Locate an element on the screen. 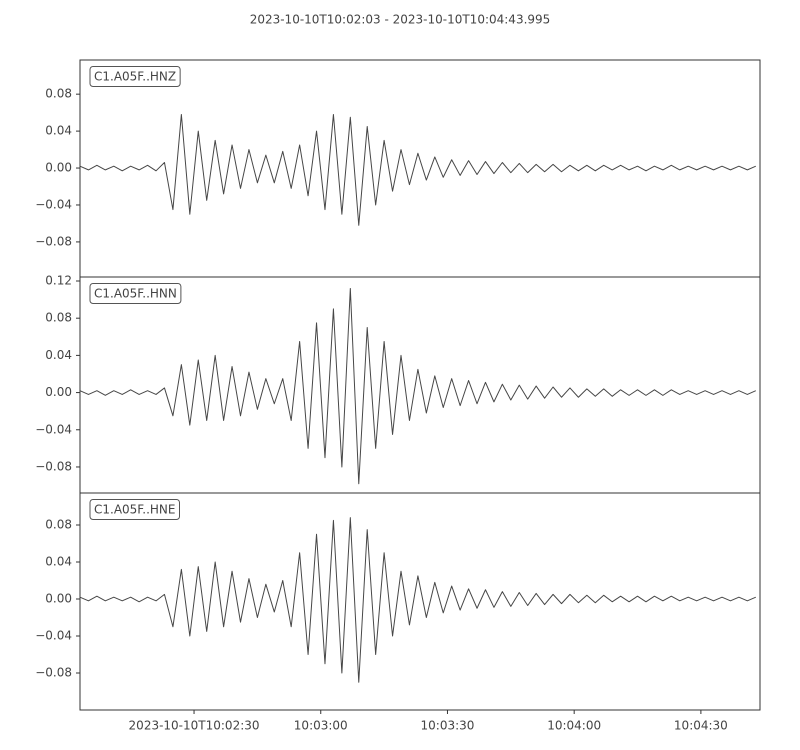 The width and height of the screenshot is (800, 750). x-tick-label: 10:03:00 is located at coordinates (321, 726).